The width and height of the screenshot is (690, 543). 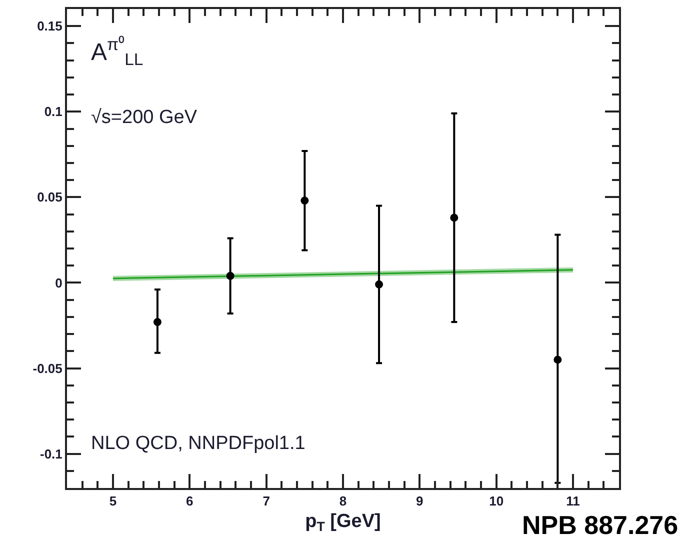 I want to click on y-tick-label: 0.15, so click(x=49, y=26).